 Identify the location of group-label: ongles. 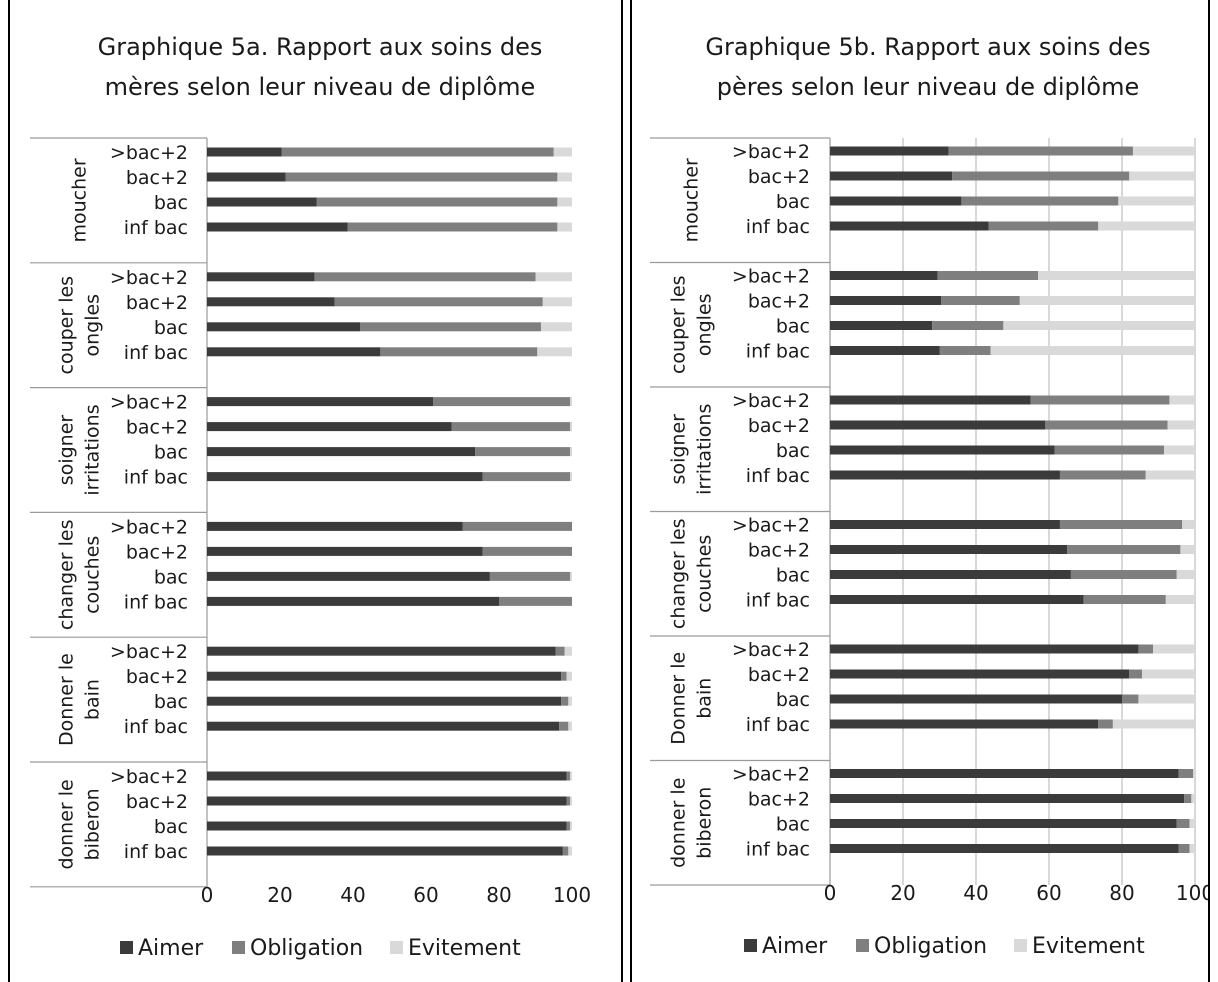
(93, 325).